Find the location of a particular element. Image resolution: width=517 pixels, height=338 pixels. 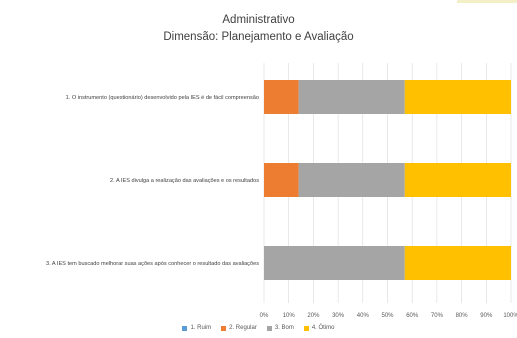

legend-label: 2. Regular is located at coordinates (243, 328).